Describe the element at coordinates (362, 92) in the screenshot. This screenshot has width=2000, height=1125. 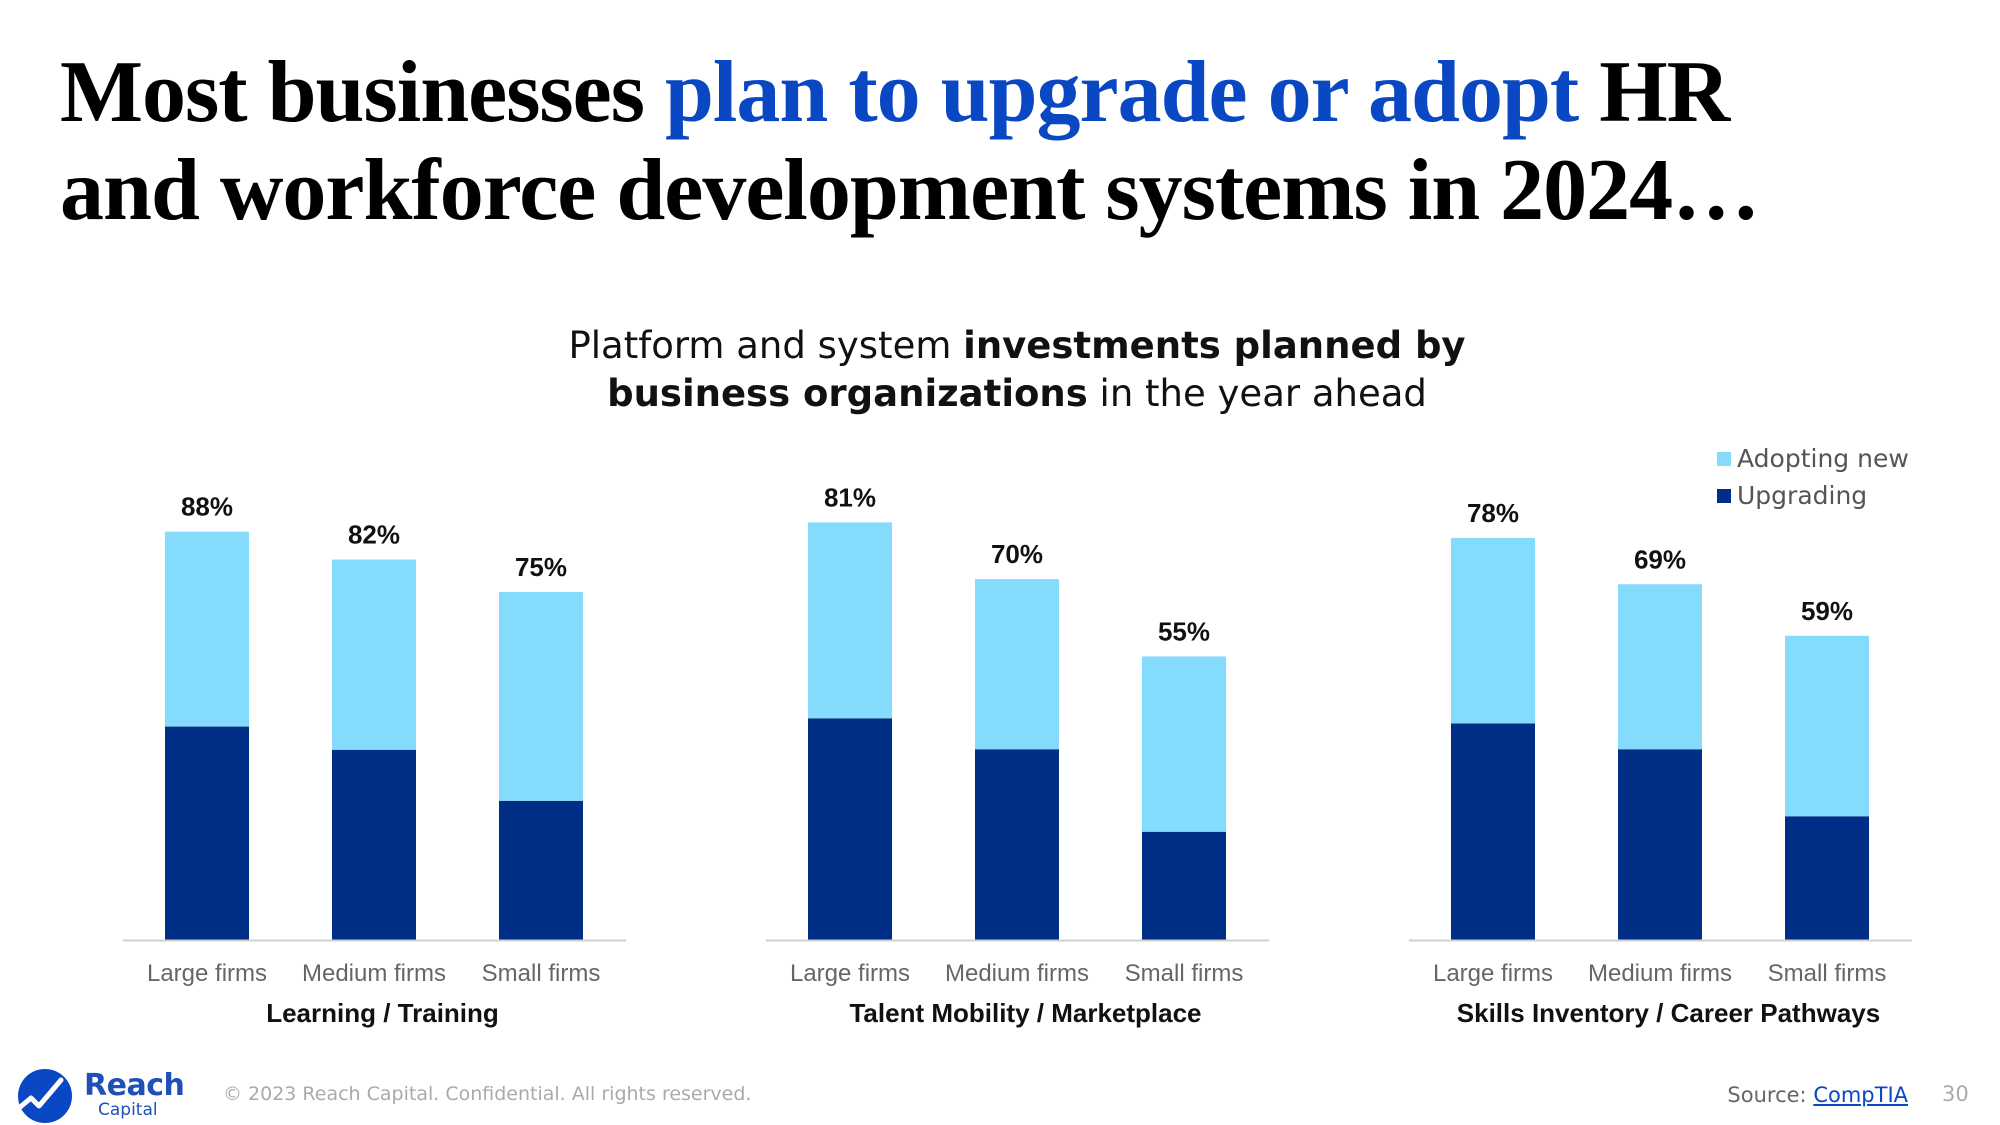
I see `title-text: Most businesses` at that location.